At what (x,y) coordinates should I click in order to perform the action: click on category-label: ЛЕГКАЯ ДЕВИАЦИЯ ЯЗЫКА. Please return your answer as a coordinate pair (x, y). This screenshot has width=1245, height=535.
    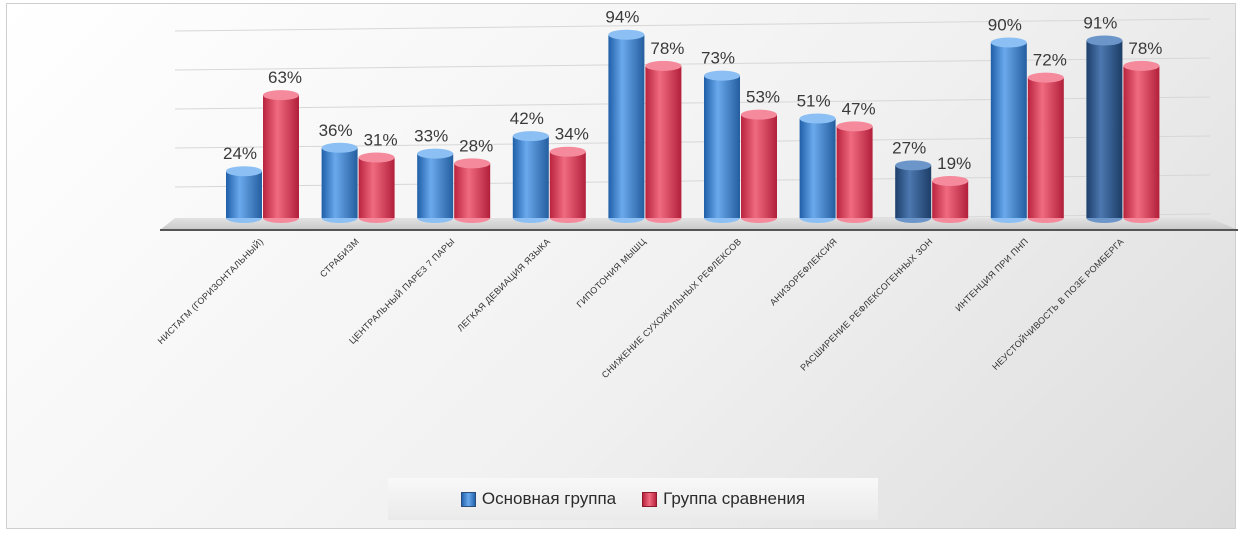
    Looking at the image, I should click on (503, 284).